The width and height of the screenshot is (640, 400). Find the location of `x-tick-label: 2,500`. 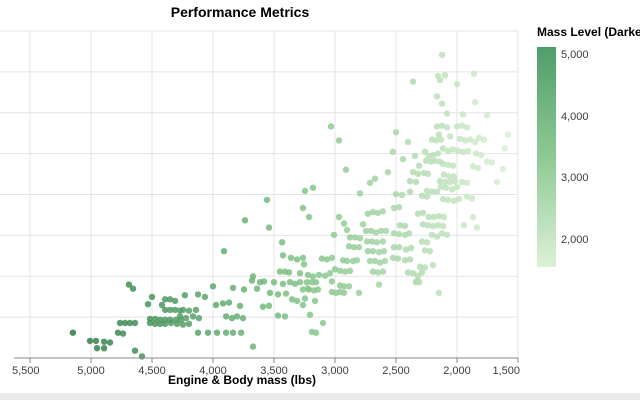

x-tick-label: 2,500 is located at coordinates (396, 371).